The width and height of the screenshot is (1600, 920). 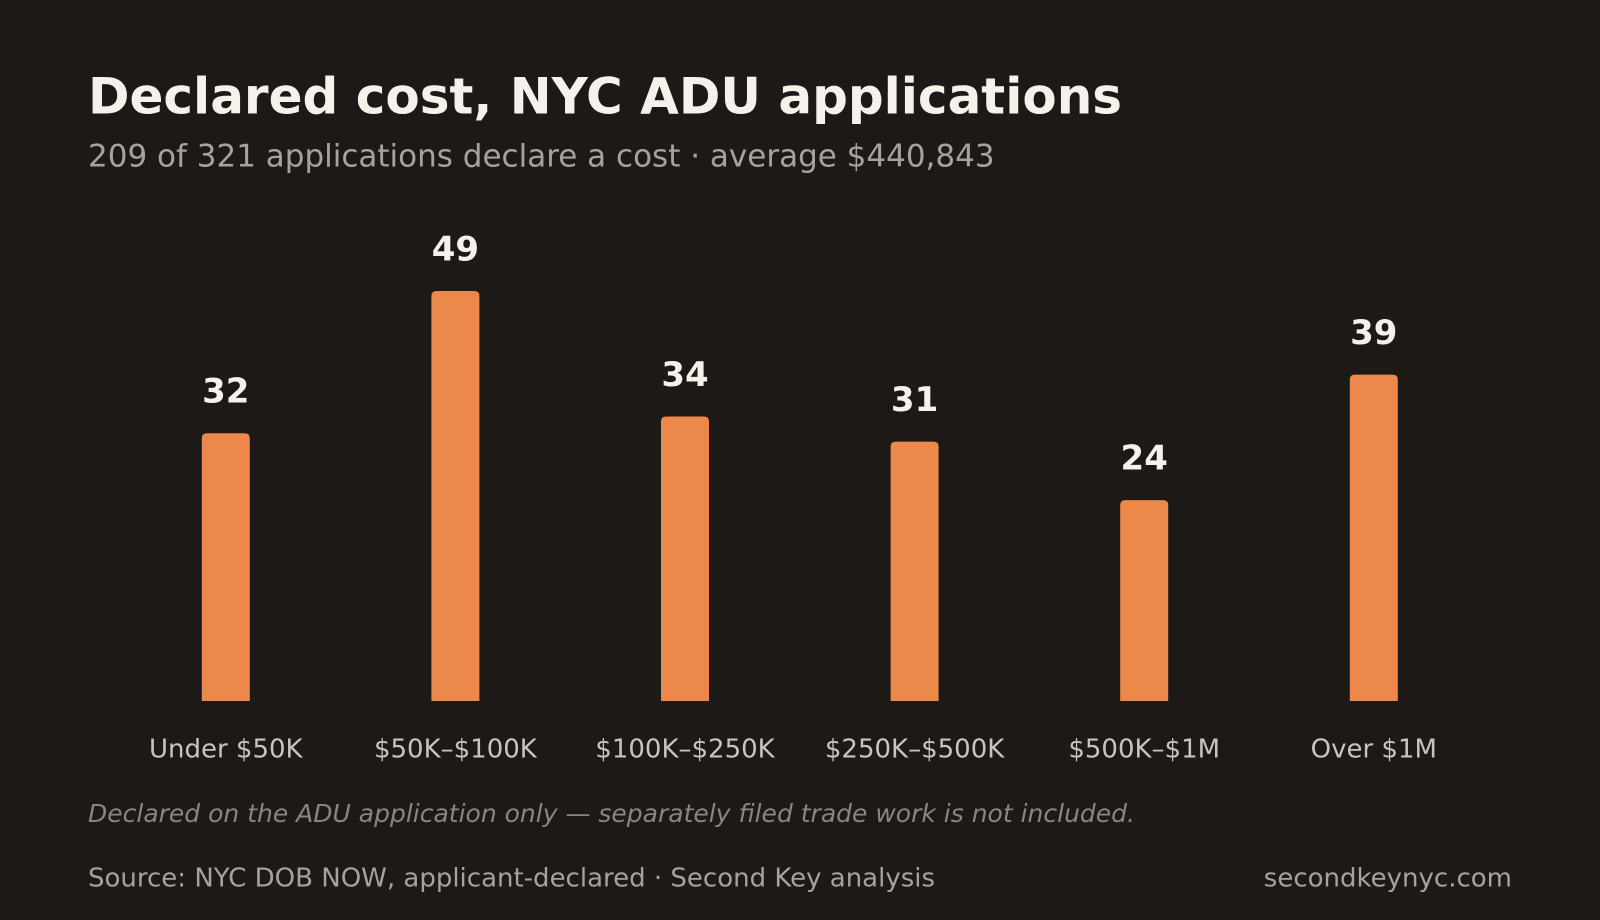 I want to click on chart-title: Declared cost, NYC ADU applications, so click(x=605, y=97).